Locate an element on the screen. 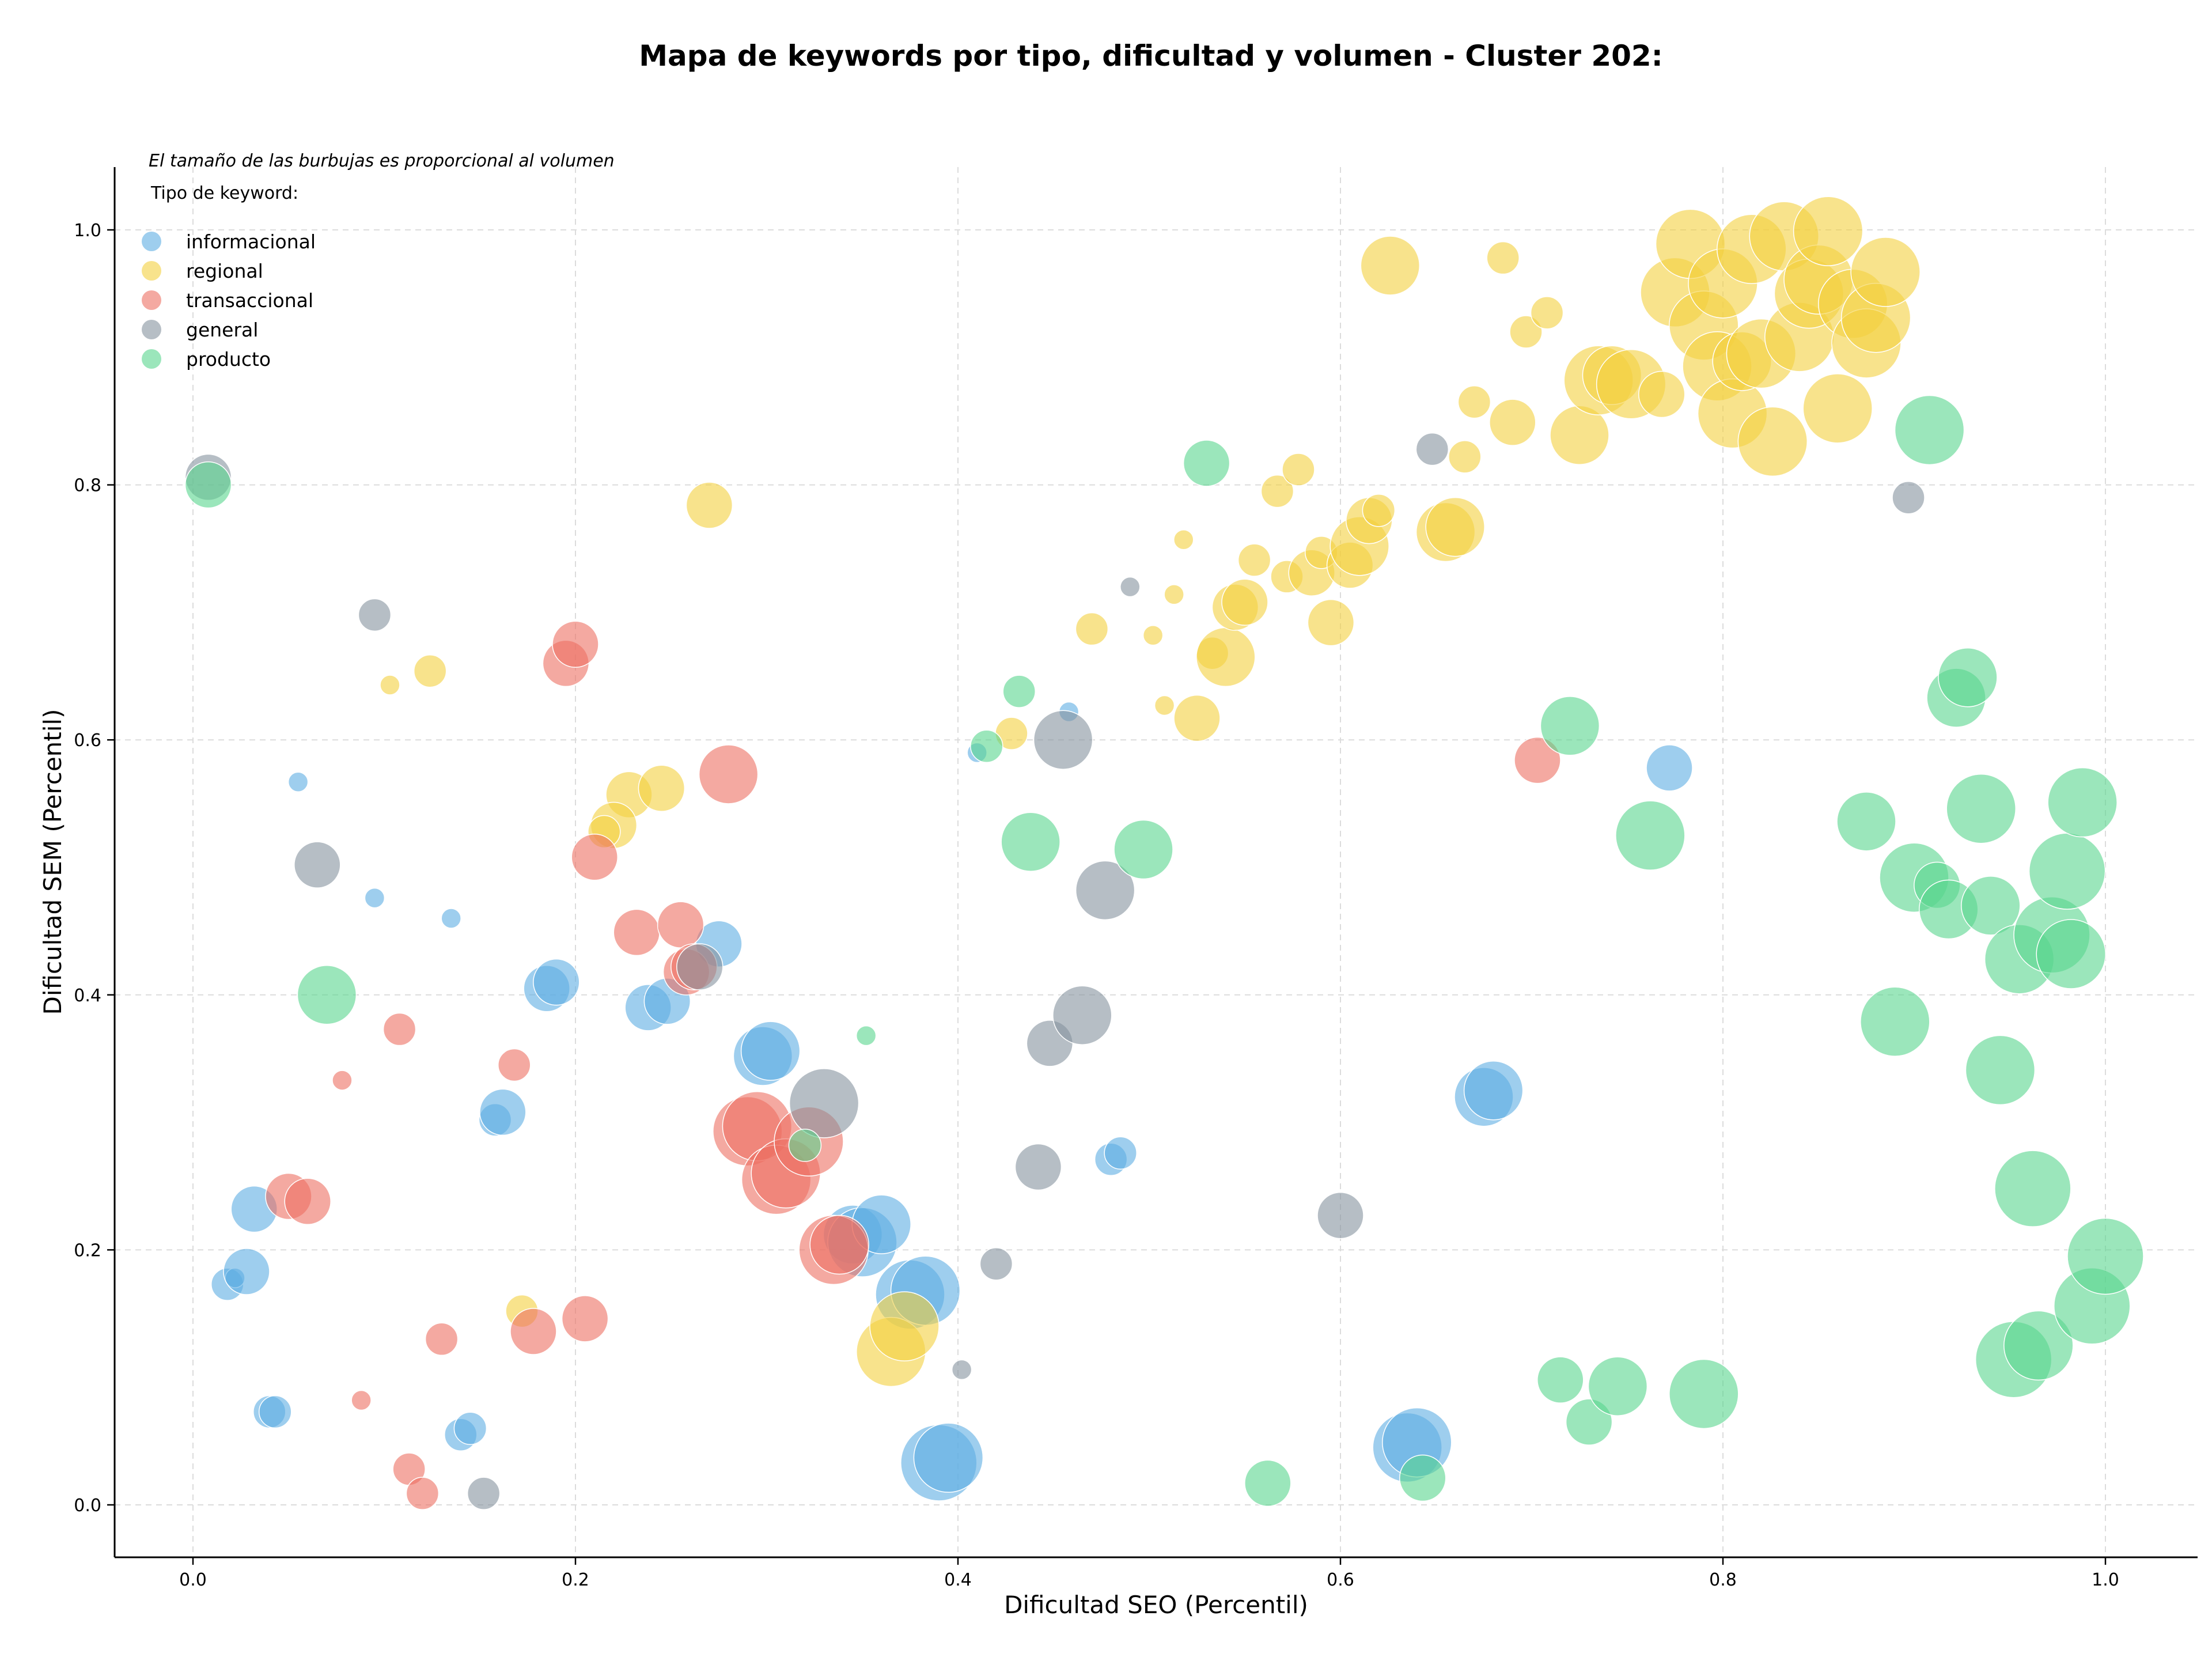 This screenshot has width=2212, height=1661. y-axis-label: Dificultad SEM (Percentil) is located at coordinates (53, 862).